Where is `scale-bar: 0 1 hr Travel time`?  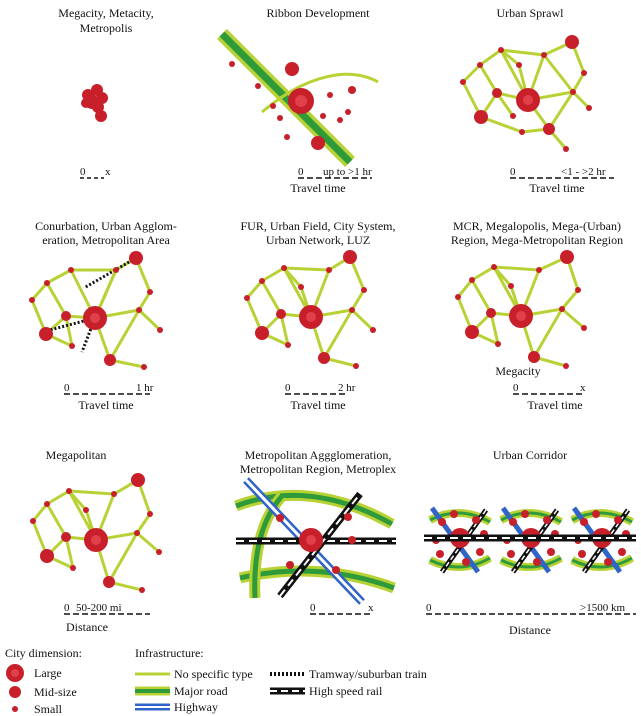 scale-bar: 0 1 hr Travel time is located at coordinates (109, 397).